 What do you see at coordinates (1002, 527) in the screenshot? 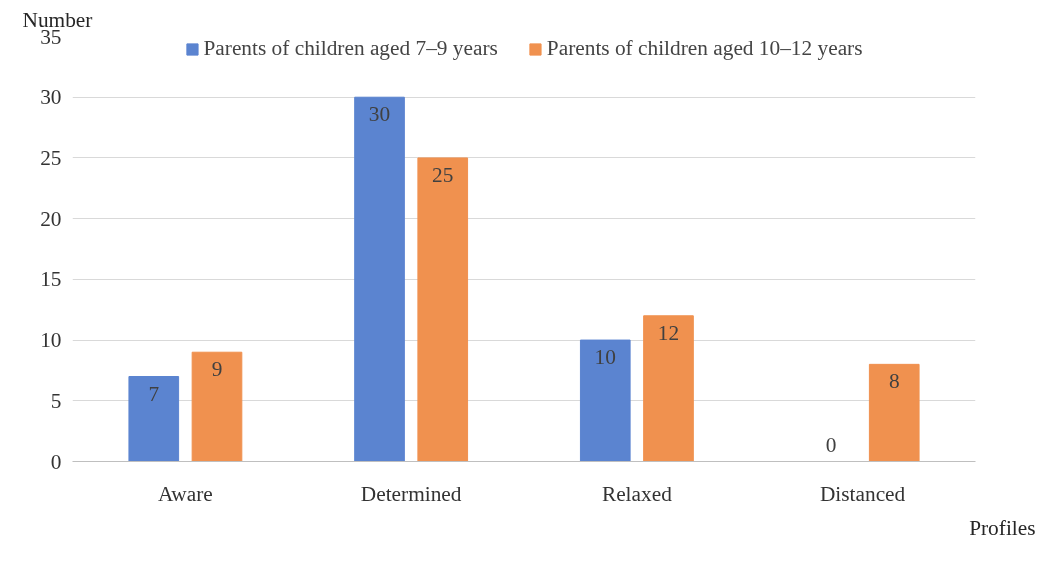
I see `x-axis-title: Profiles` at bounding box center [1002, 527].